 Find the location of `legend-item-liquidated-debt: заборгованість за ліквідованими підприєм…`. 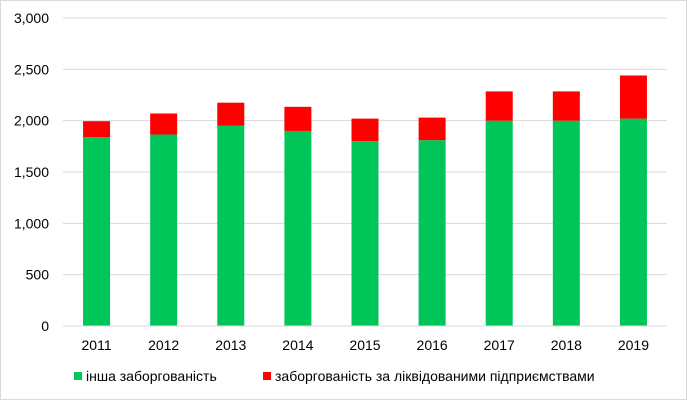

legend-item-liquidated-debt: заборгованість за ліквідованими підприєм… is located at coordinates (429, 376).